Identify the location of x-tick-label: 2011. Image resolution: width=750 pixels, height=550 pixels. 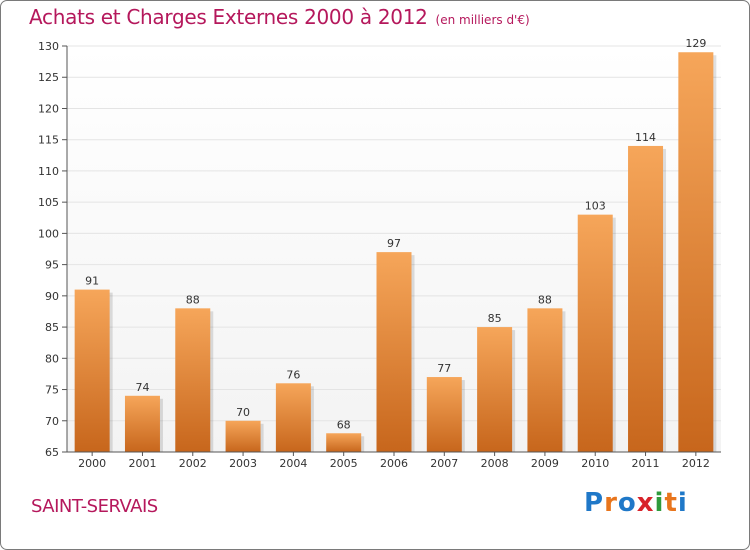
(646, 463).